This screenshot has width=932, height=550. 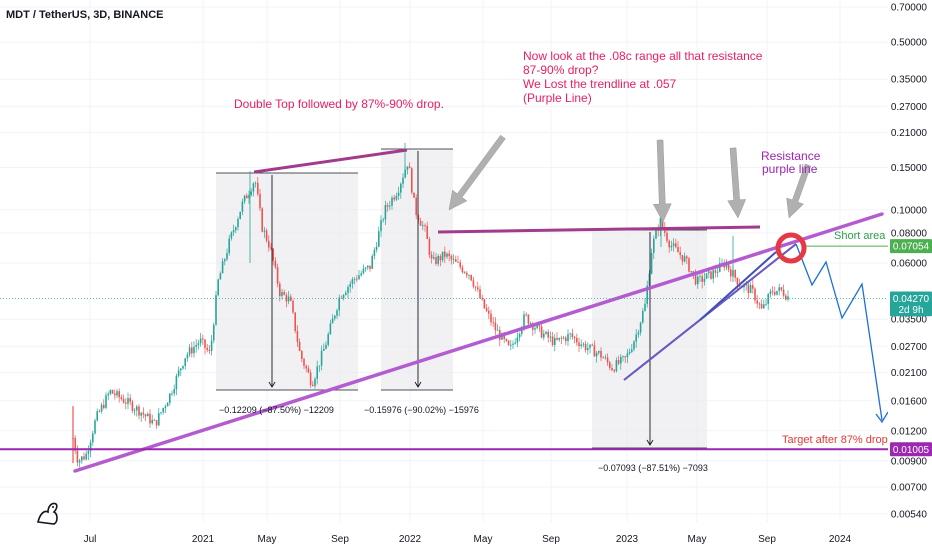 I want to click on annotation-double-top: Double Top followed by 87%-90% drop., so click(x=339, y=104).